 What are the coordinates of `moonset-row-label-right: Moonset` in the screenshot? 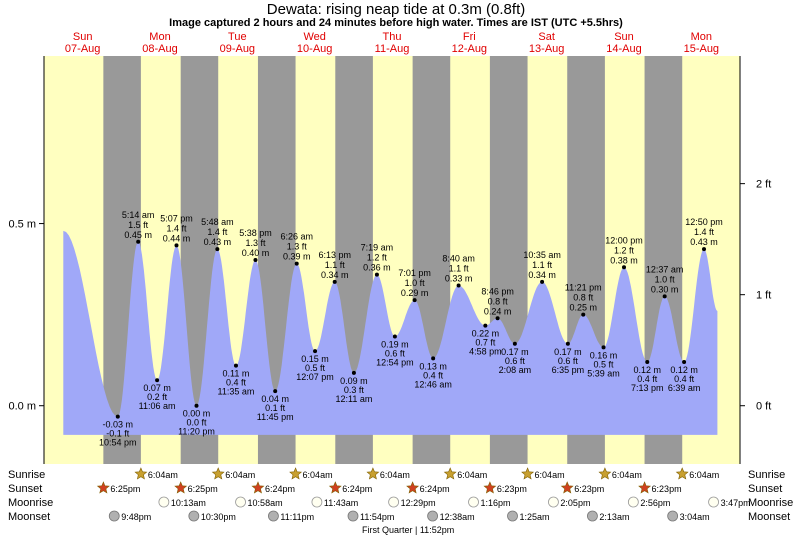 It's located at (769, 517).